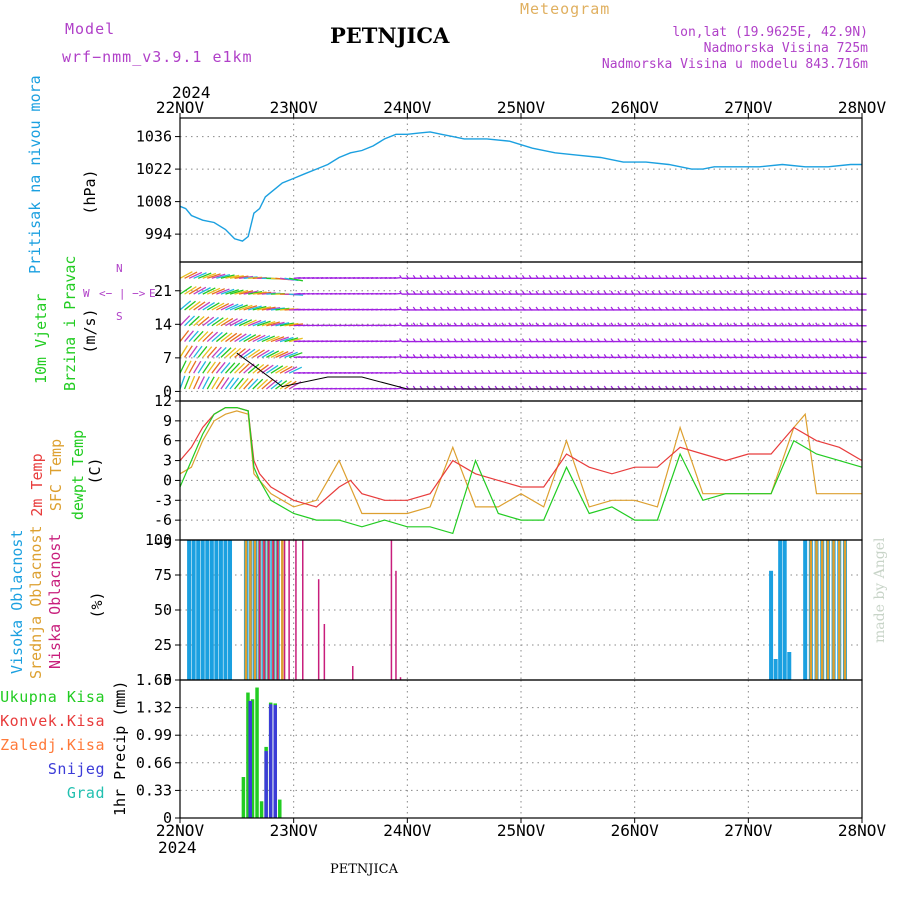 This screenshot has width=900, height=900. What do you see at coordinates (862, 830) in the screenshot?
I see `x-tick-label-bottom: 28NOV` at bounding box center [862, 830].